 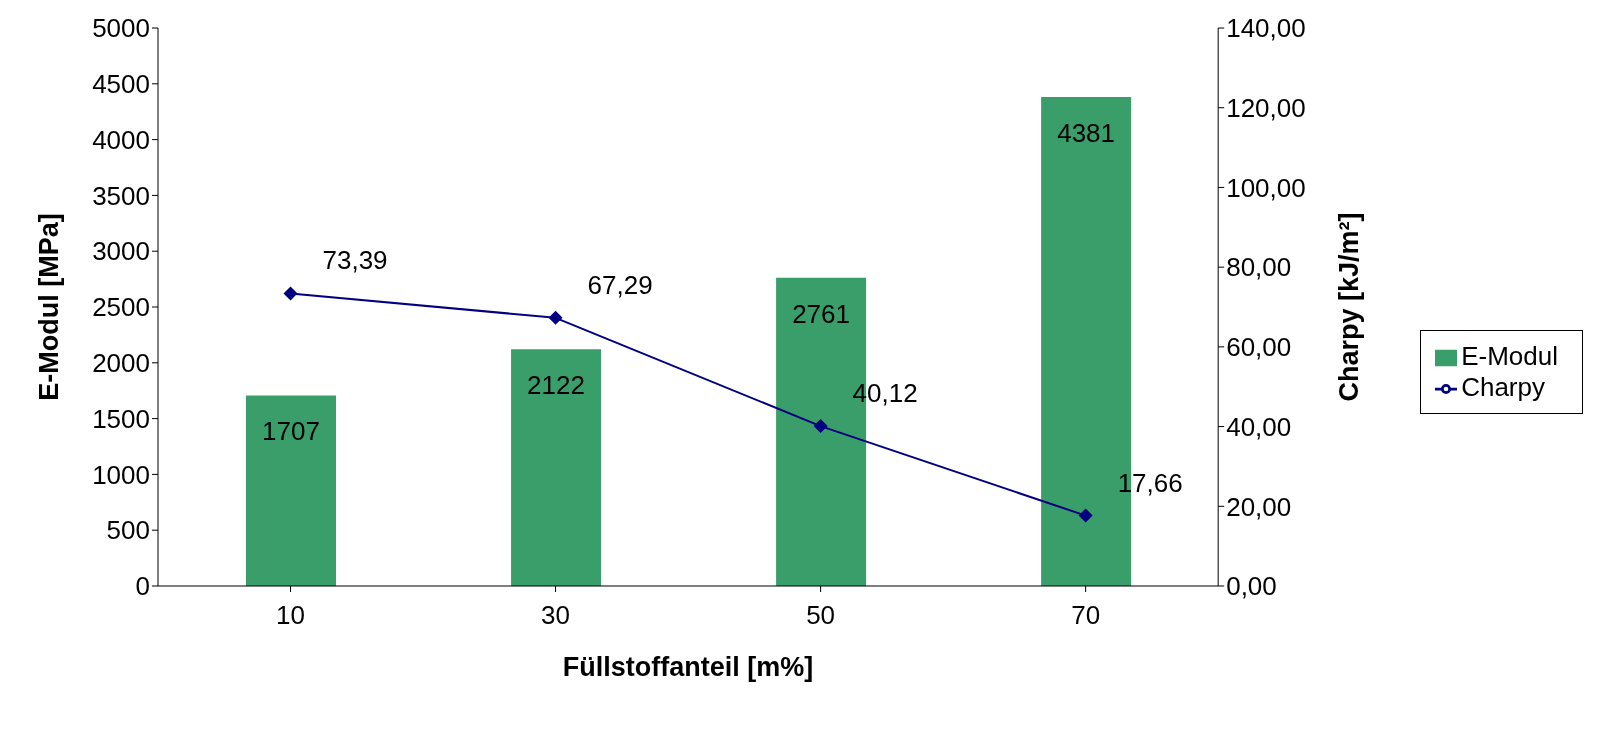 I want to click on legend-label: Charpy, so click(x=1503, y=387).